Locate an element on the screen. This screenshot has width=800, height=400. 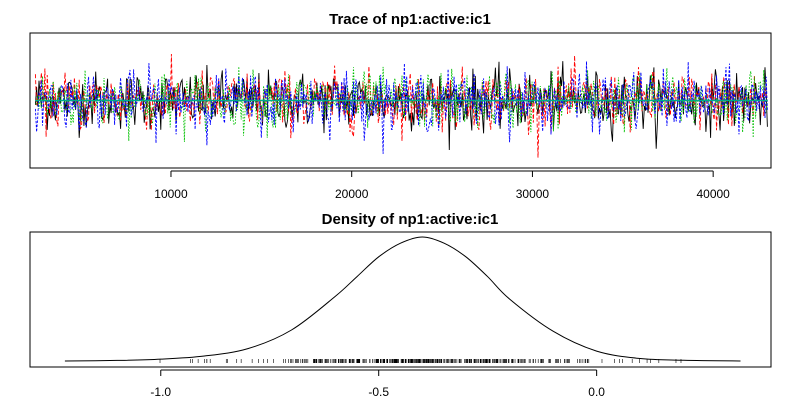
density-x-tick-label: -0.5 is located at coordinates (378, 392).